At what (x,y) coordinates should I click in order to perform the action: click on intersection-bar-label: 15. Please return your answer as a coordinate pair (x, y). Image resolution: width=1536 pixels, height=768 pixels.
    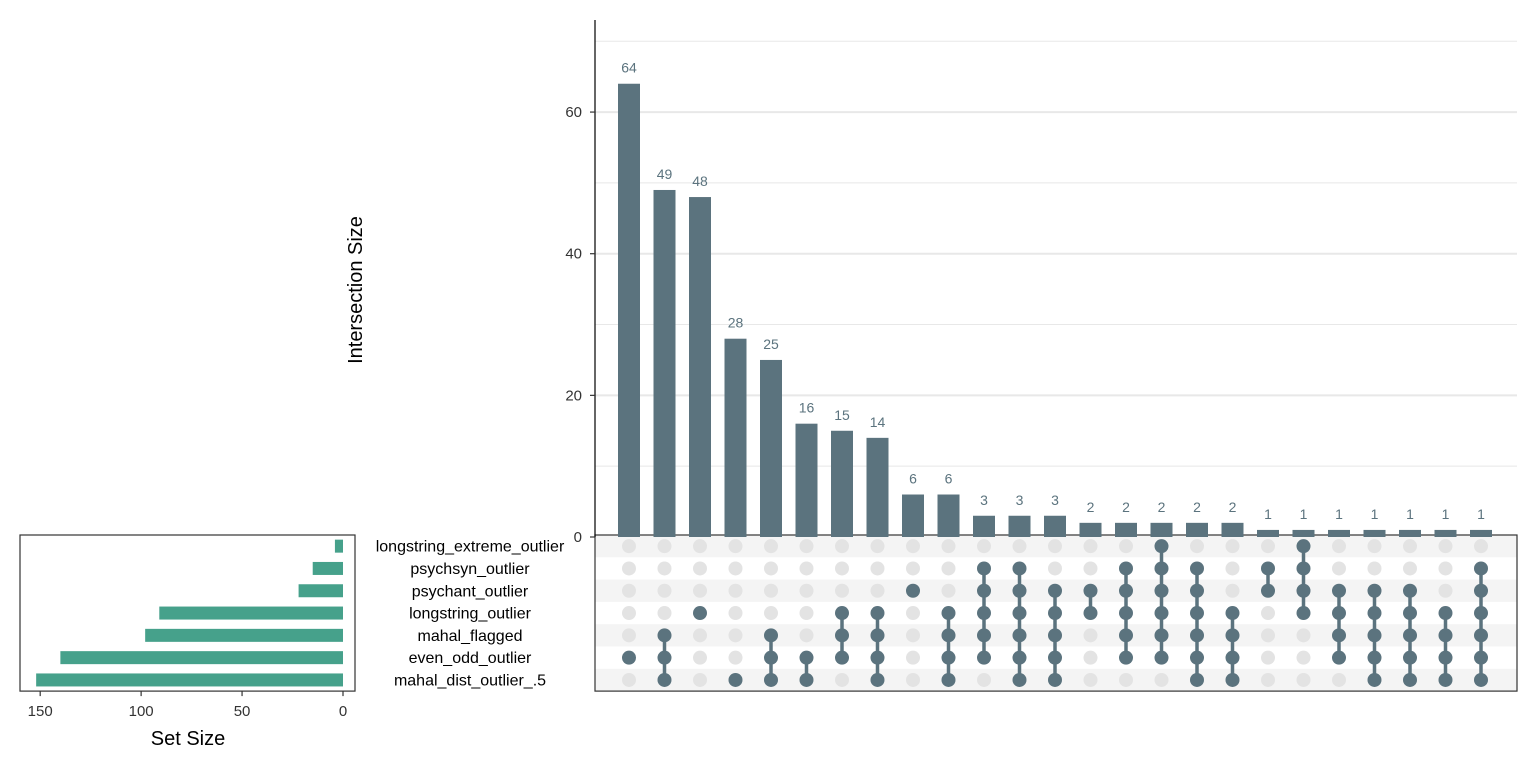
    Looking at the image, I should click on (842, 415).